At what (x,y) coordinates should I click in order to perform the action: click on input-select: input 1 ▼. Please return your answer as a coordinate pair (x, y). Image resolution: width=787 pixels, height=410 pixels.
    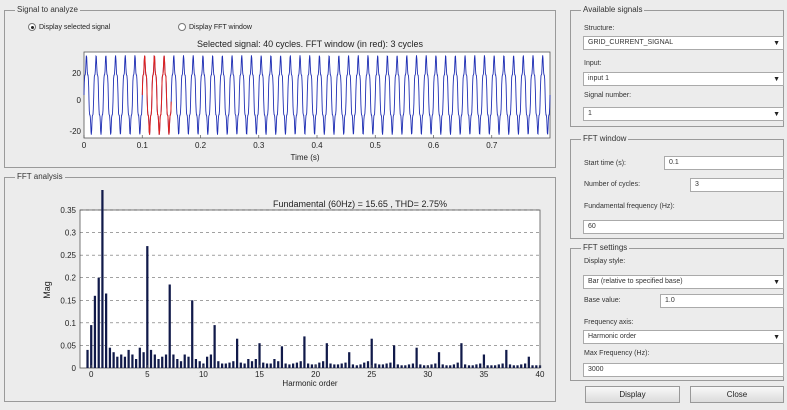
    Looking at the image, I should click on (683, 79).